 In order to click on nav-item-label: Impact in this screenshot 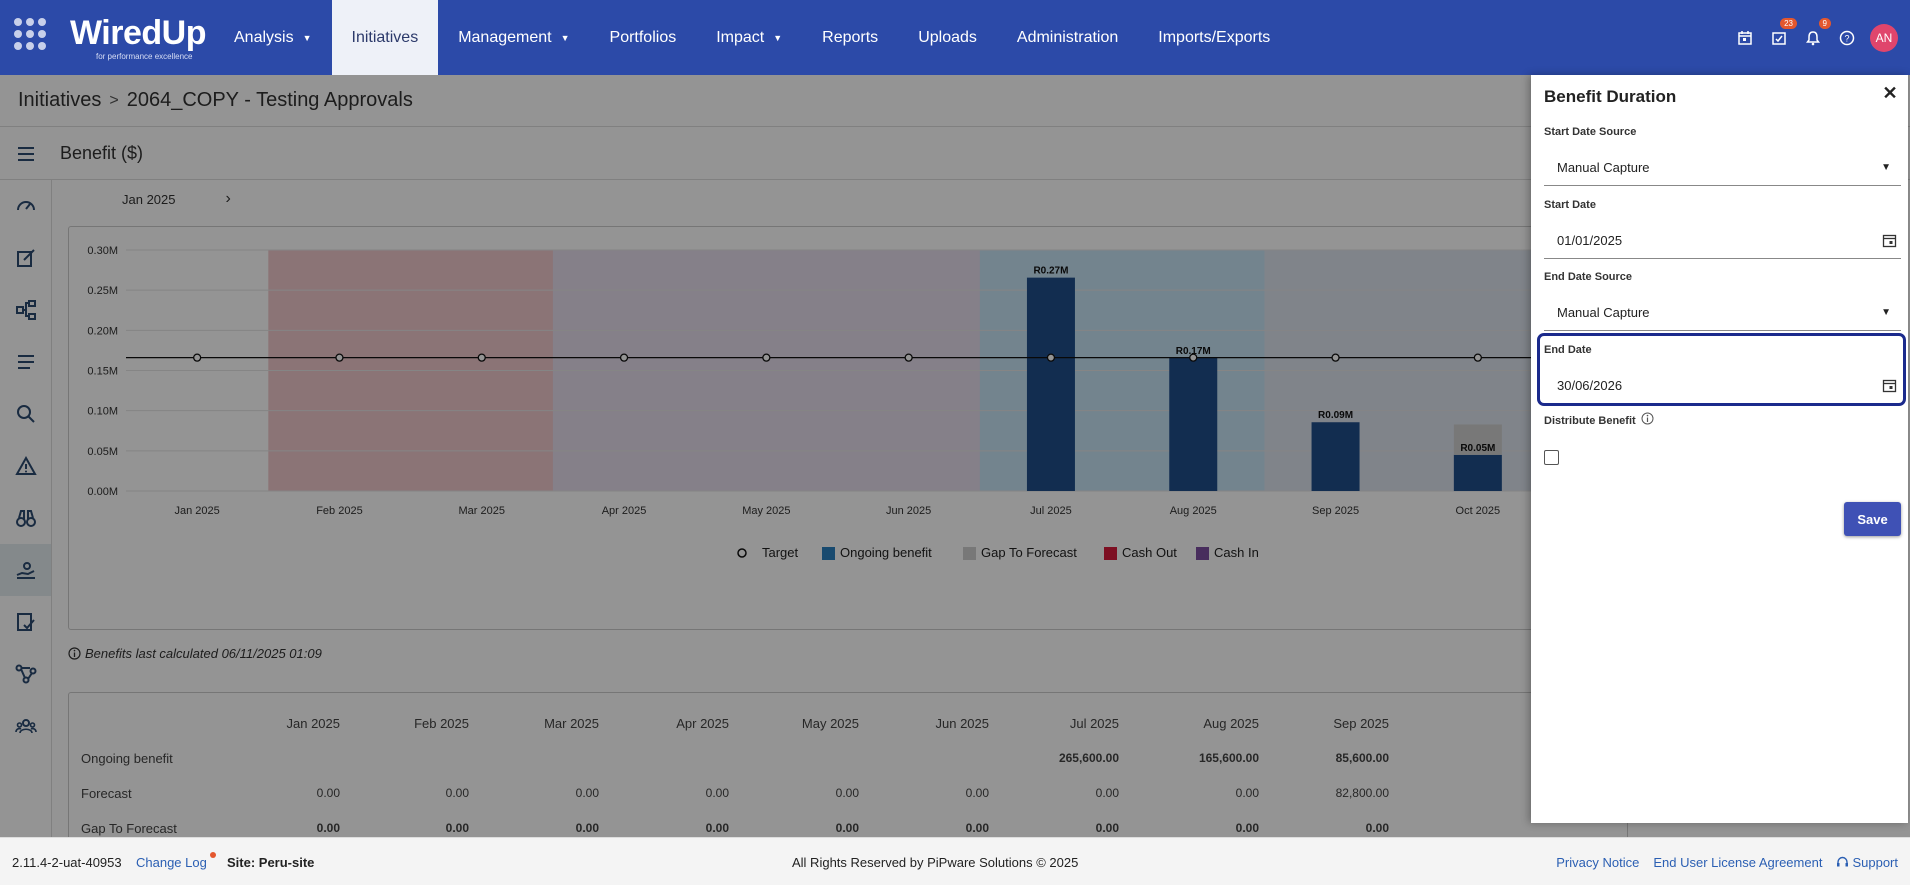, I will do `click(740, 37)`.